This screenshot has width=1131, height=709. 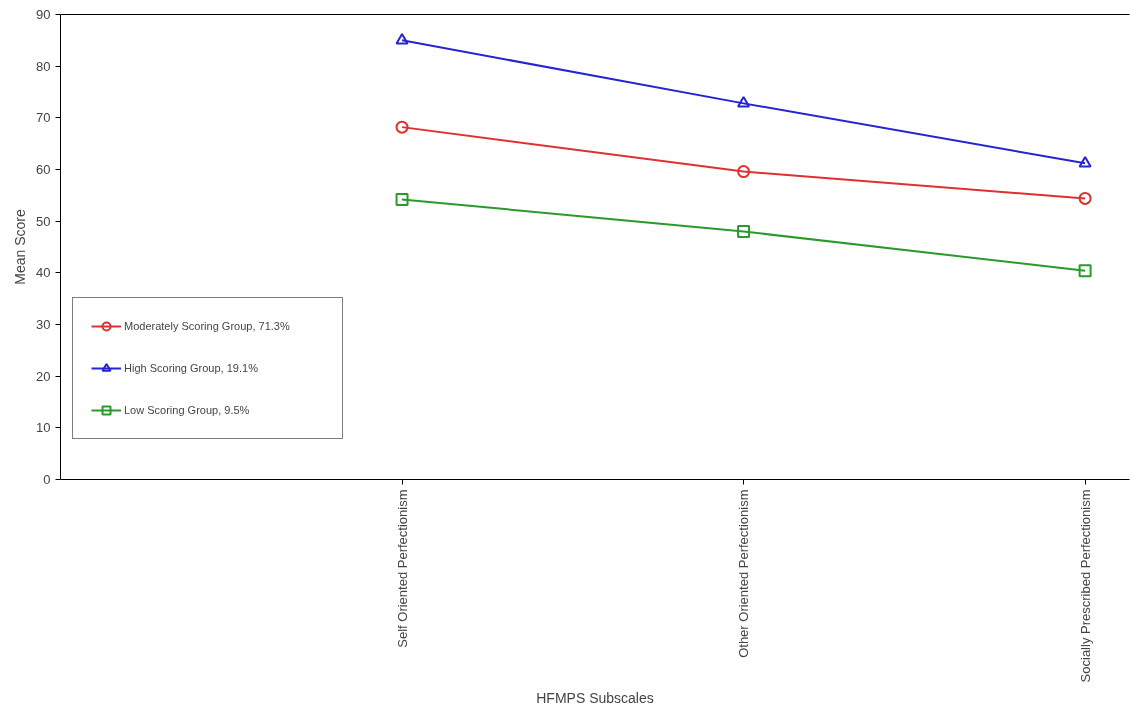 I want to click on legend-label: Low Scoring Group, 9.5%, so click(x=187, y=410).